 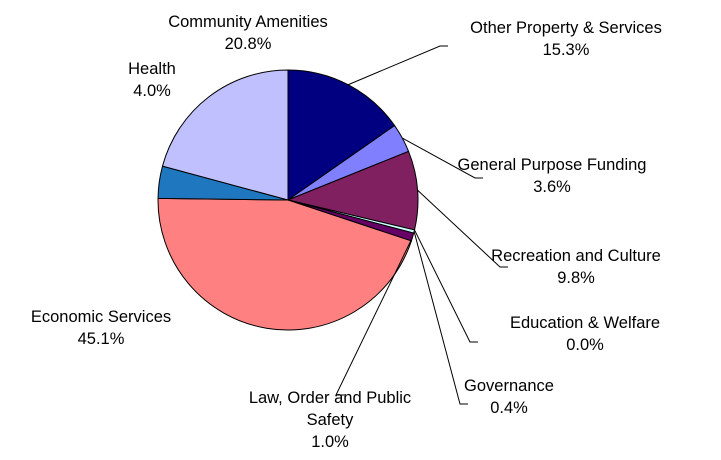 I want to click on slice-value-law-order-and-public-safety: 1.0%, so click(x=330, y=442).